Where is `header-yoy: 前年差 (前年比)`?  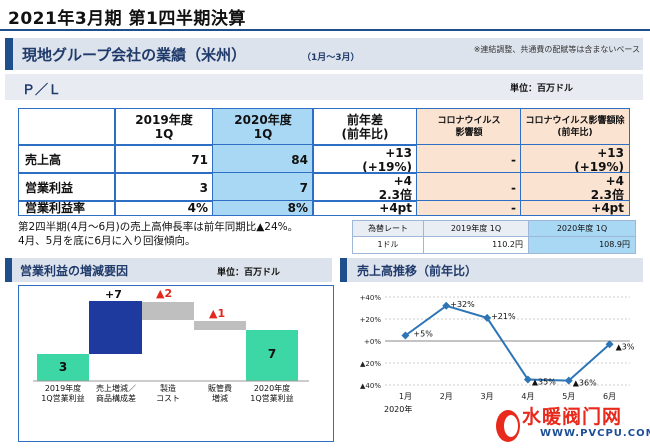
header-yoy: 前年差 (前年比) is located at coordinates (365, 127).